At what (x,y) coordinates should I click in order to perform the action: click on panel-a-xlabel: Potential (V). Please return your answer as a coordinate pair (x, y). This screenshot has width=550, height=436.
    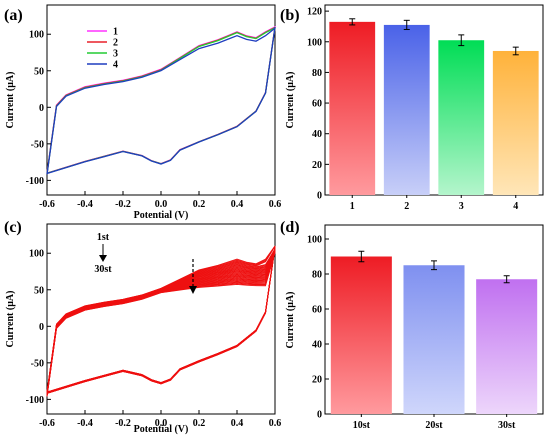
    Looking at the image, I should click on (161, 215).